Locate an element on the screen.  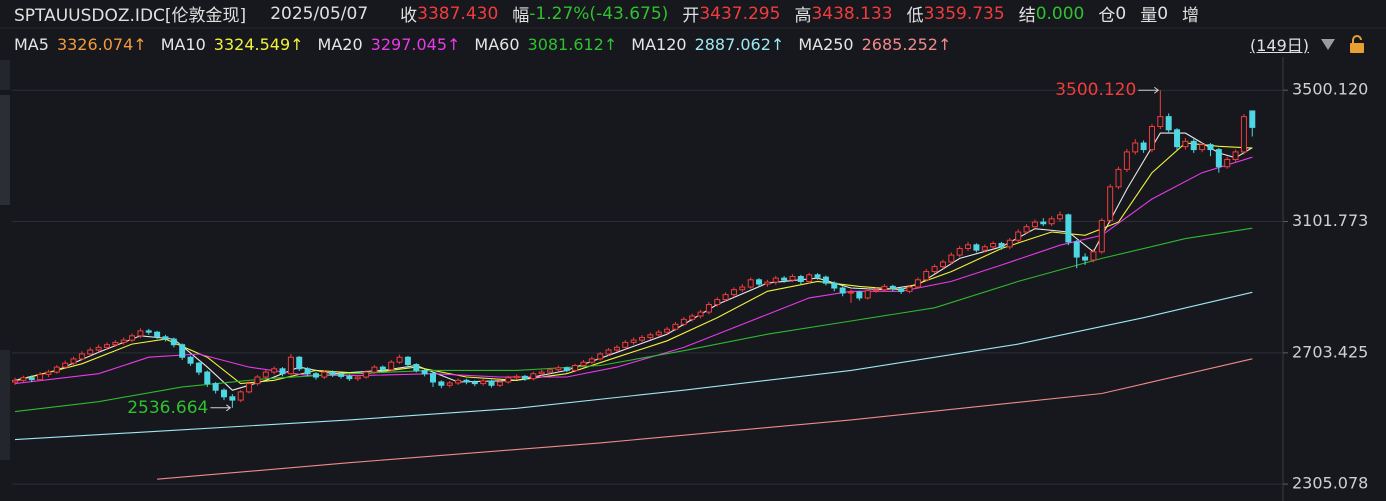
legend-name: MA5 is located at coordinates (31, 44).